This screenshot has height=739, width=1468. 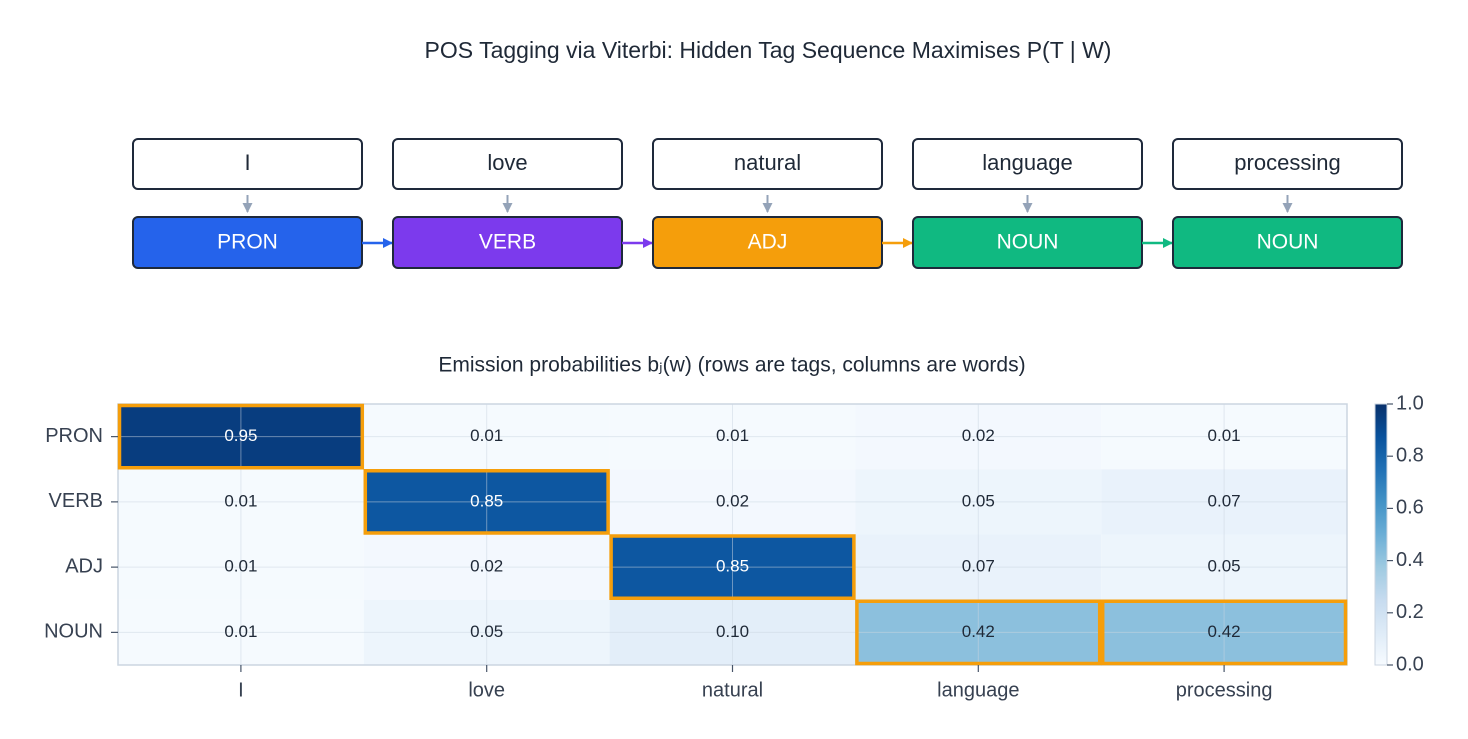 What do you see at coordinates (1410, 664) in the screenshot?
I see `colorbar-tick-label: 0.0` at bounding box center [1410, 664].